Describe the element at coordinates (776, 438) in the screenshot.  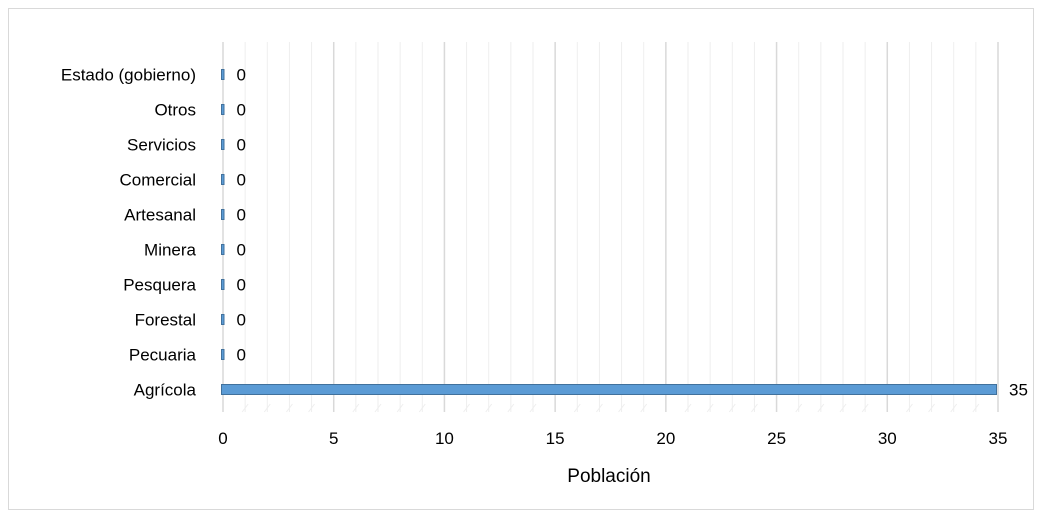
I see `x-tick-label: 25` at that location.